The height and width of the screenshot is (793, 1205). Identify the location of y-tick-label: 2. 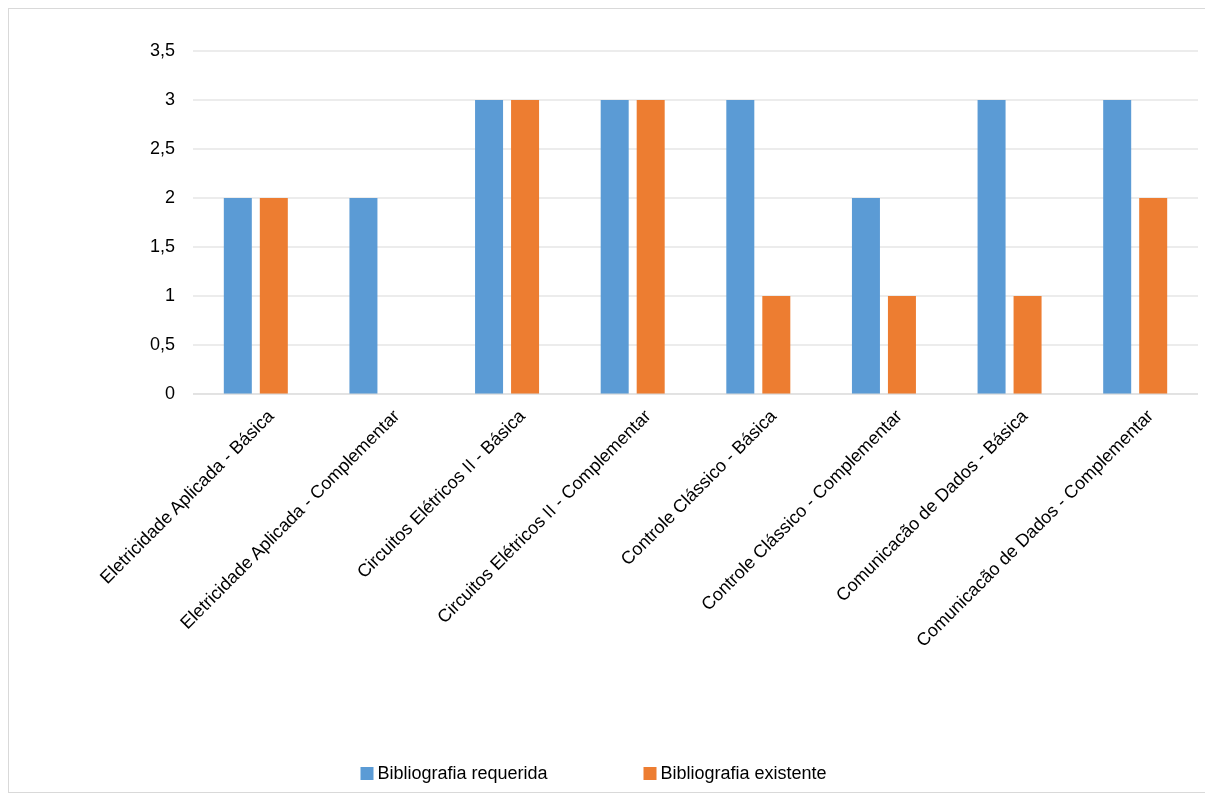
(169, 196).